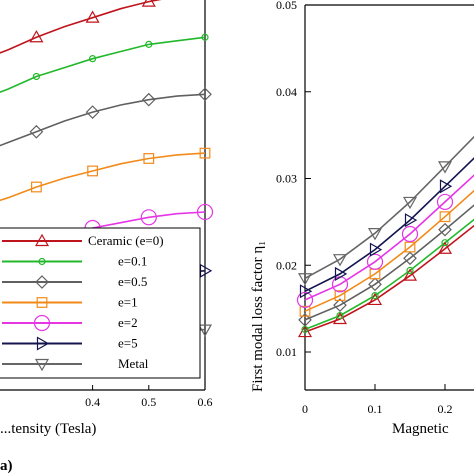  I want to click on right-y-tick-label: 0.03, so click(286, 179).